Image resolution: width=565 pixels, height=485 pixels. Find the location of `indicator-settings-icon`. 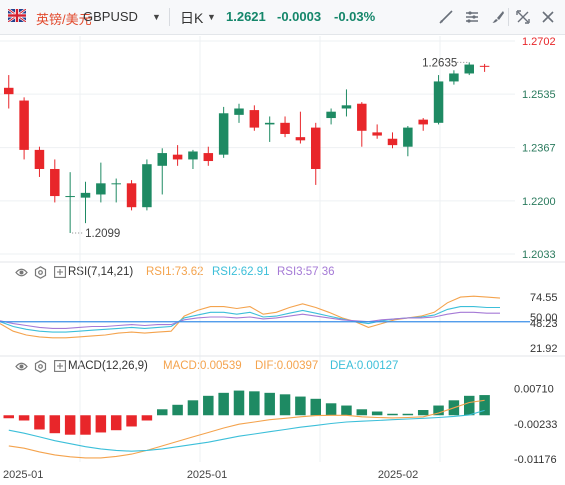

indicator-settings-icon is located at coordinates (472, 17).